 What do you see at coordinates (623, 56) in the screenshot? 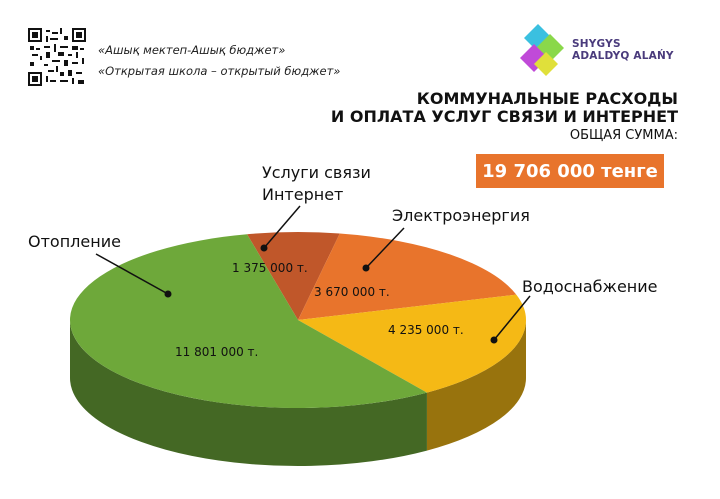
I see `logo-line2: ADALDYQ ALAŃY` at bounding box center [623, 56].